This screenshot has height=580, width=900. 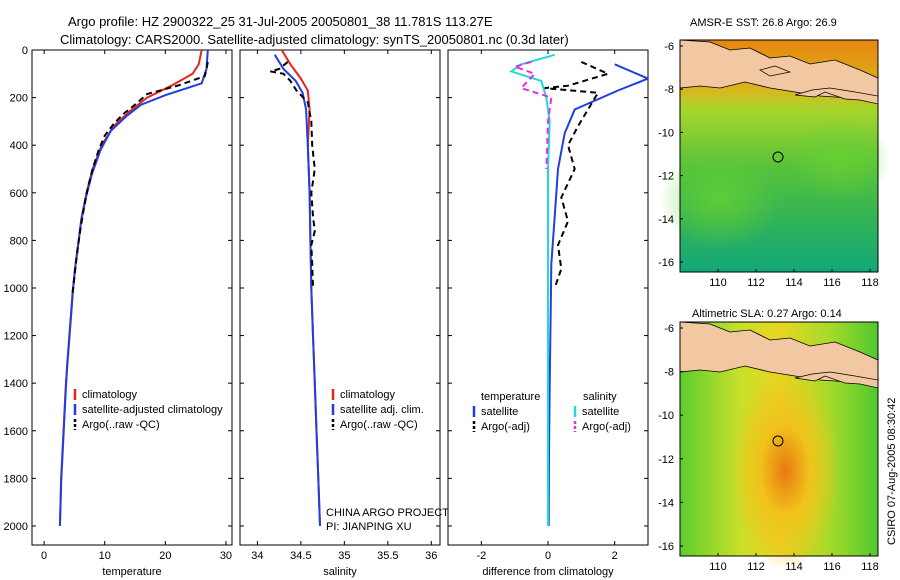 I want to click on y-tick-label: 0, so click(x=25, y=51).